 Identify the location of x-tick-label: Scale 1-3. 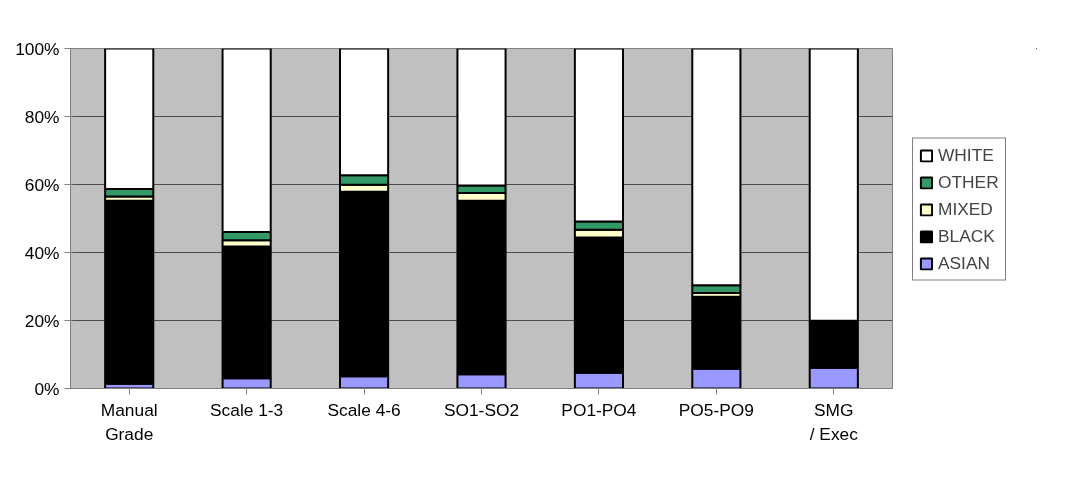
(247, 409).